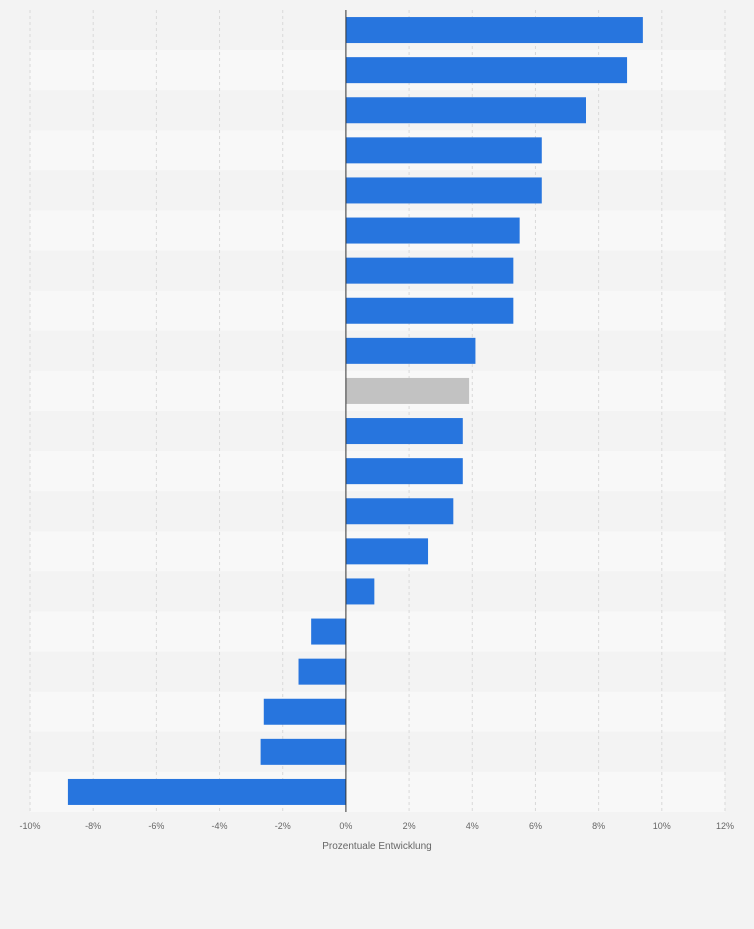 The width and height of the screenshot is (754, 929). Describe the element at coordinates (472, 826) in the screenshot. I see `x-tick-label: 4%` at that location.